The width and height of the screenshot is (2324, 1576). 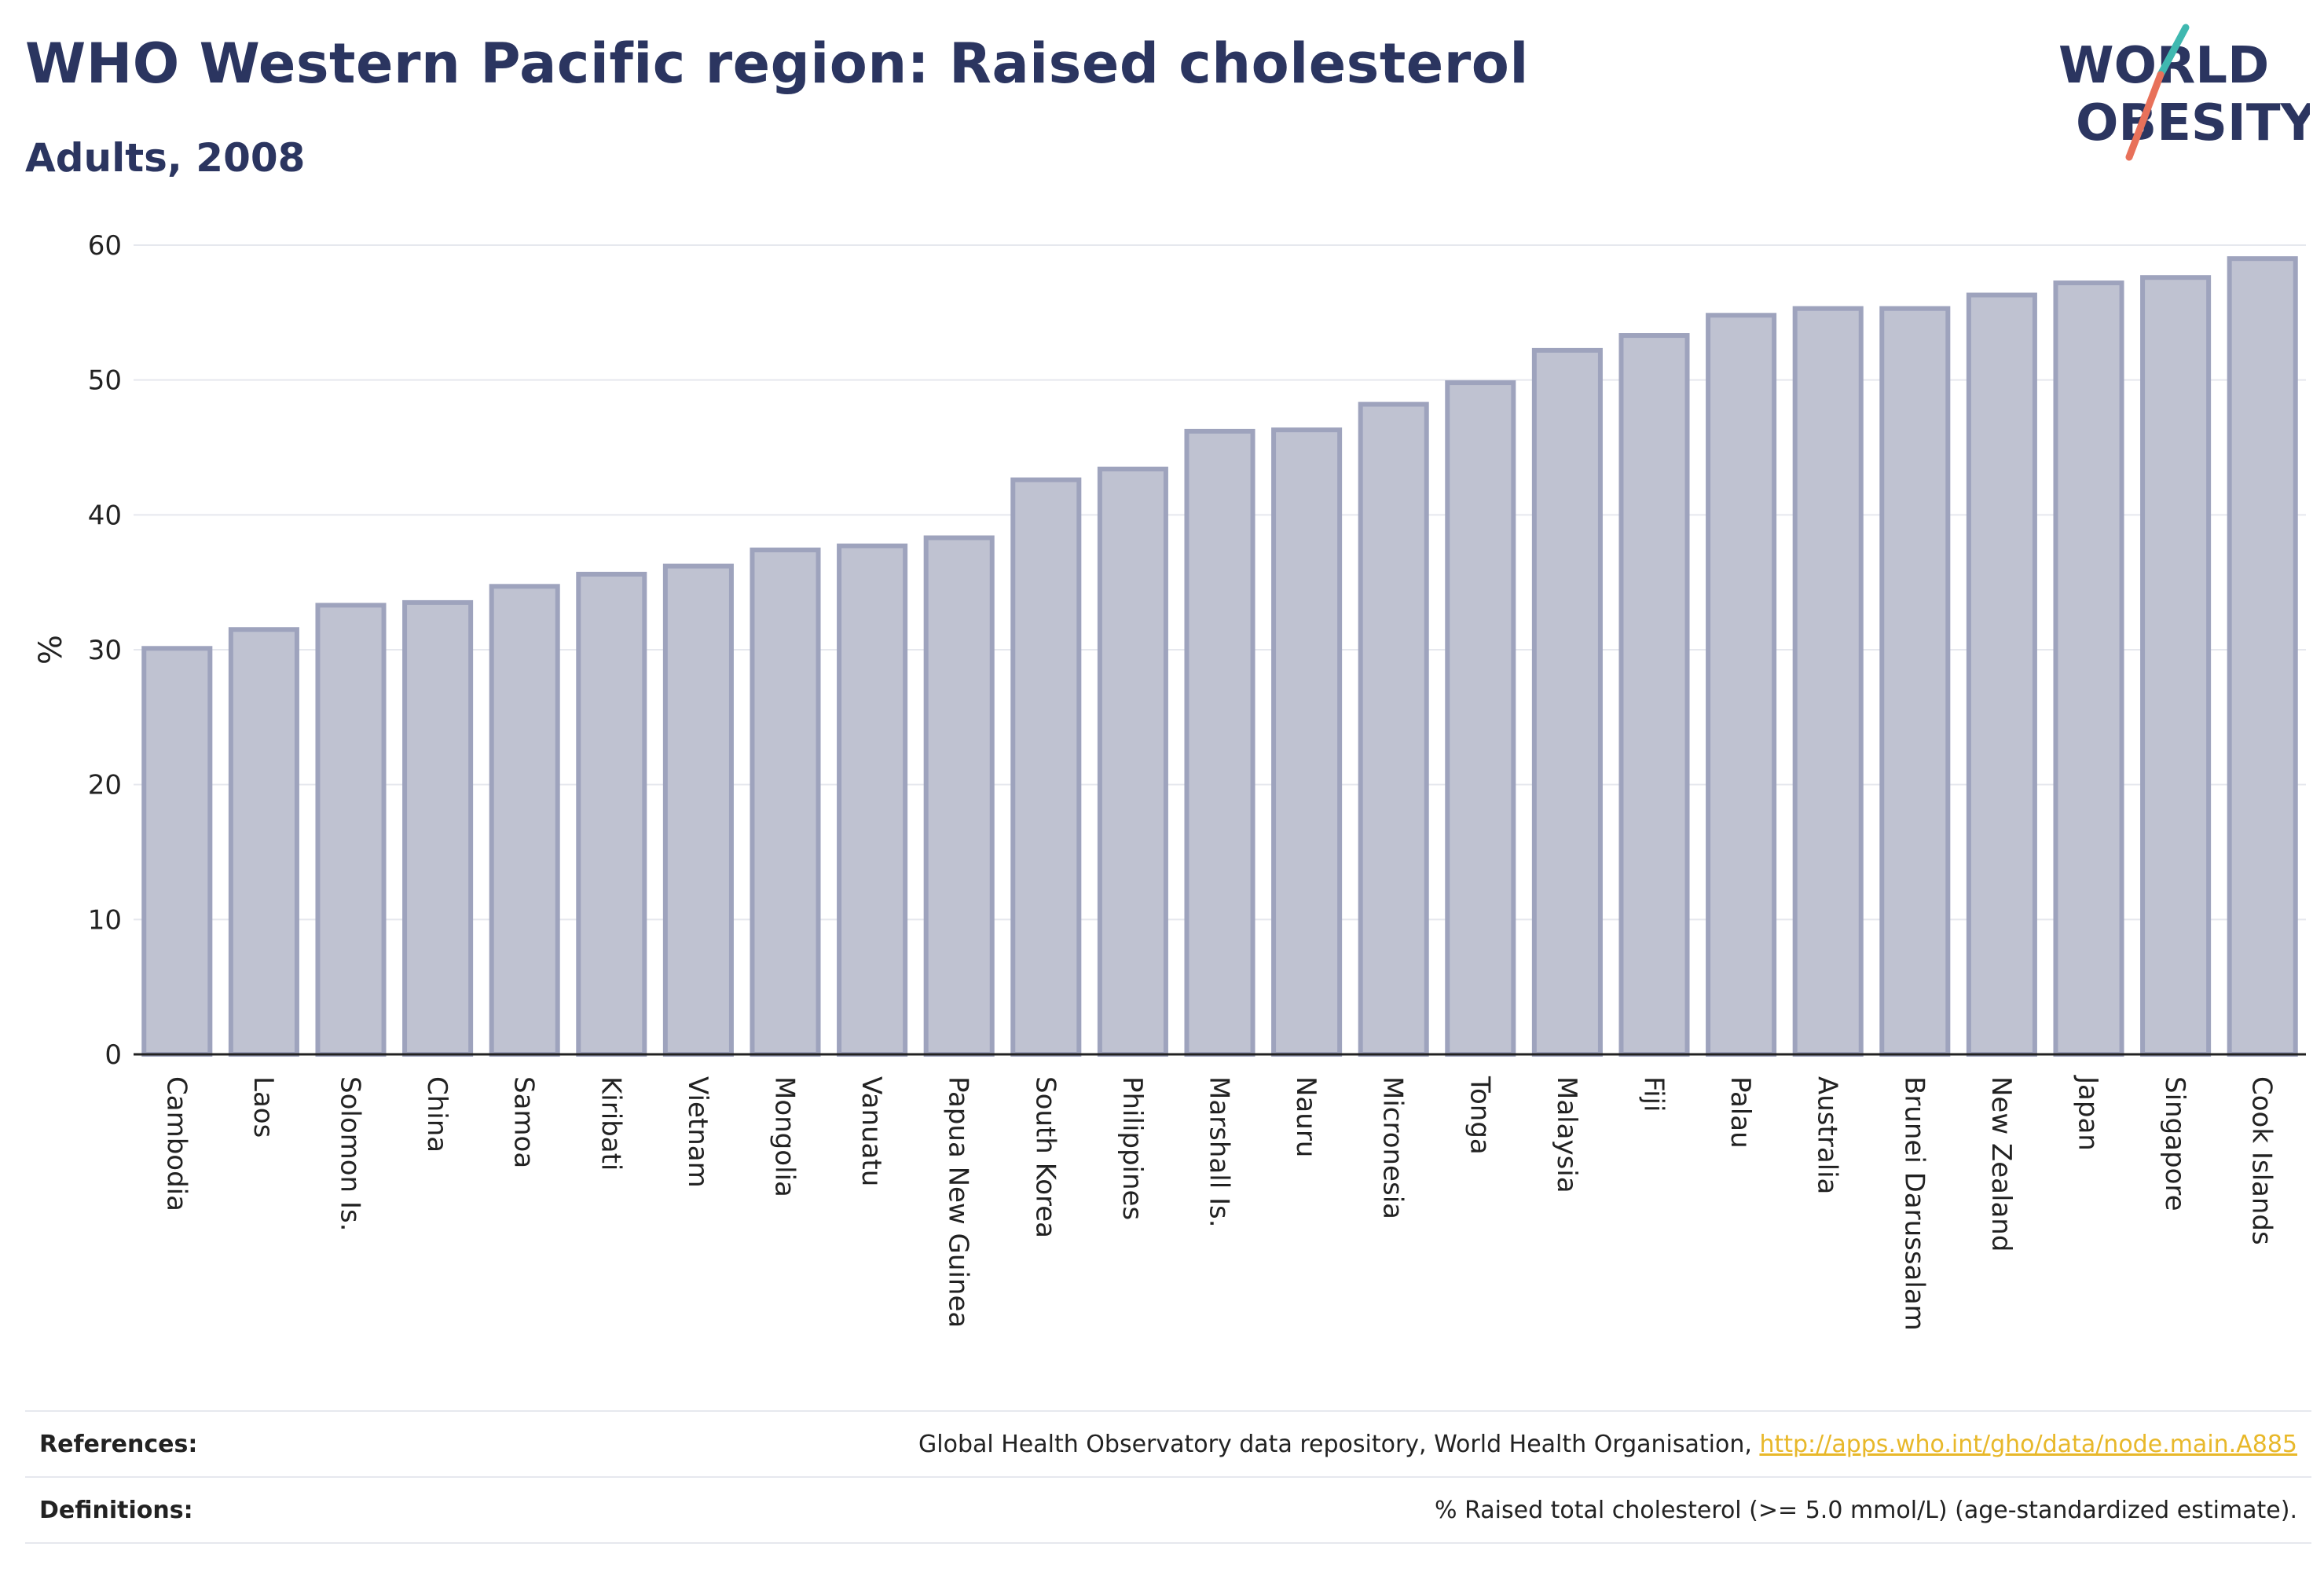 What do you see at coordinates (105, 515) in the screenshot?
I see `y-tick-label: 40` at bounding box center [105, 515].